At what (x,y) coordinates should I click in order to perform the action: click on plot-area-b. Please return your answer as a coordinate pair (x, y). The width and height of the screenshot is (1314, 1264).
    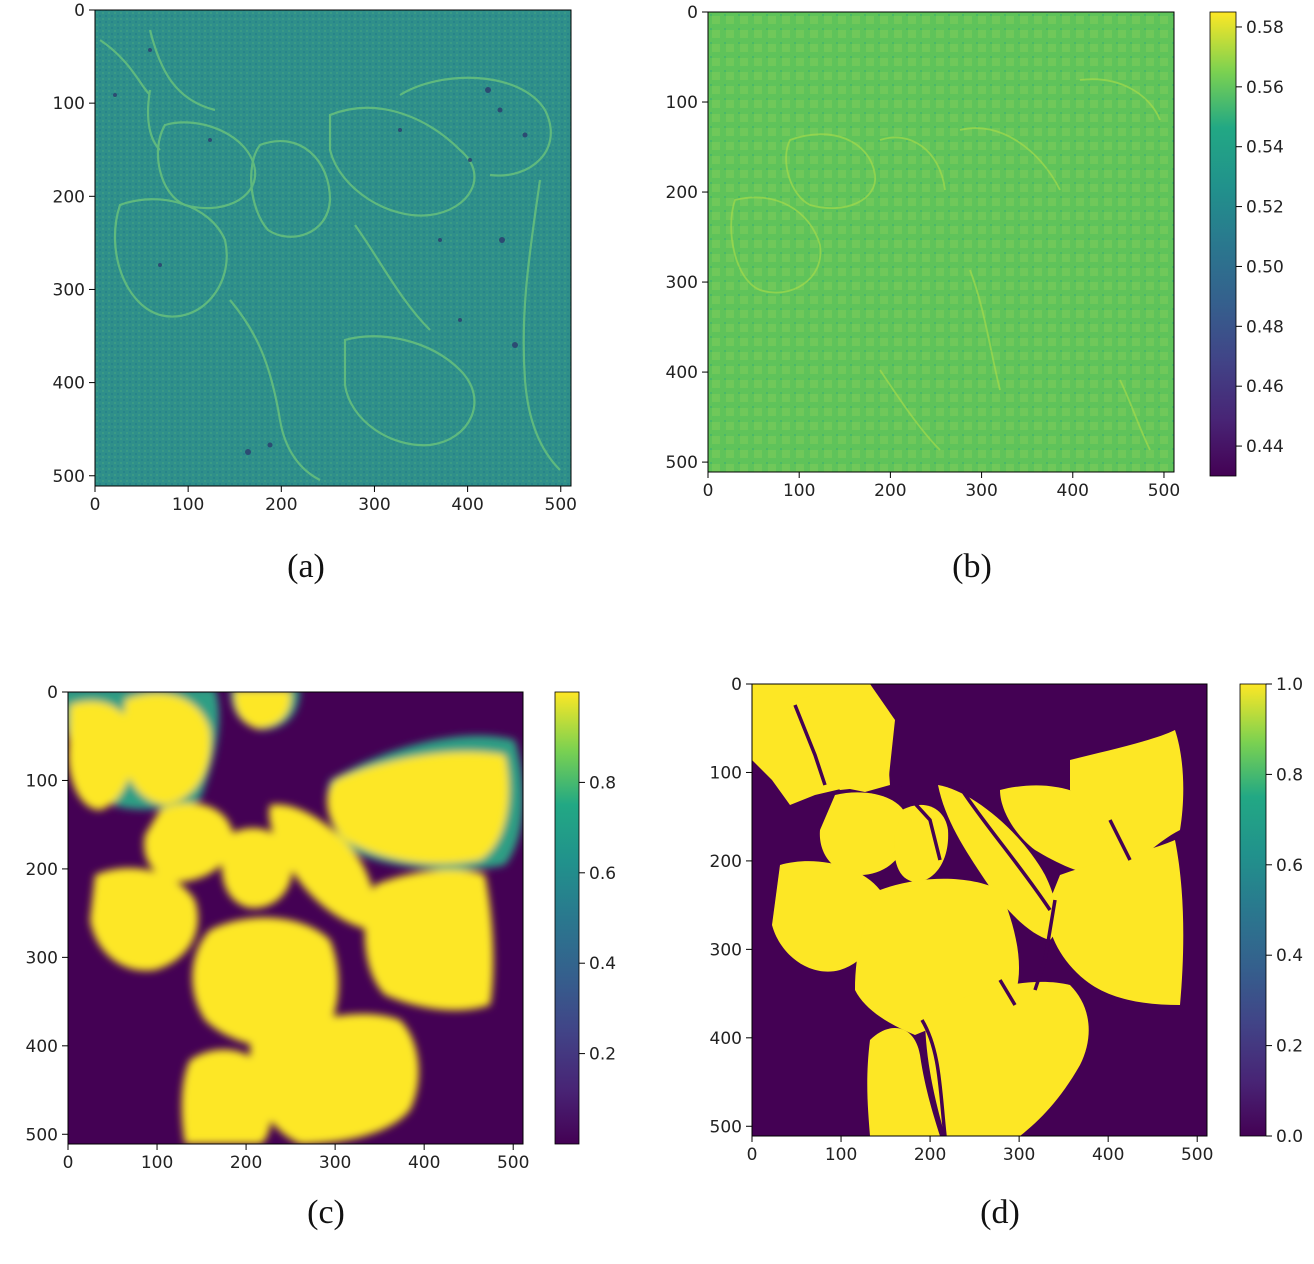
    Looking at the image, I should click on (941, 242).